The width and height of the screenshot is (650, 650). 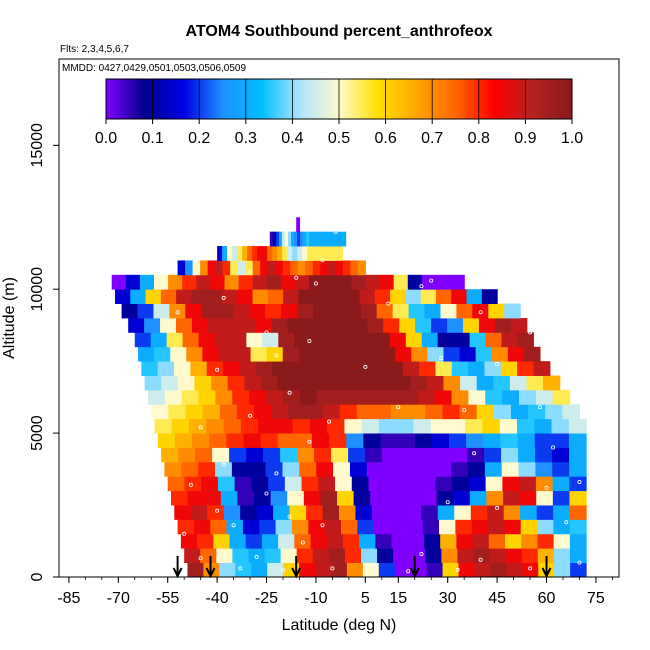 What do you see at coordinates (246, 138) in the screenshot?
I see `colorbar-tick-label: 0.3` at bounding box center [246, 138].